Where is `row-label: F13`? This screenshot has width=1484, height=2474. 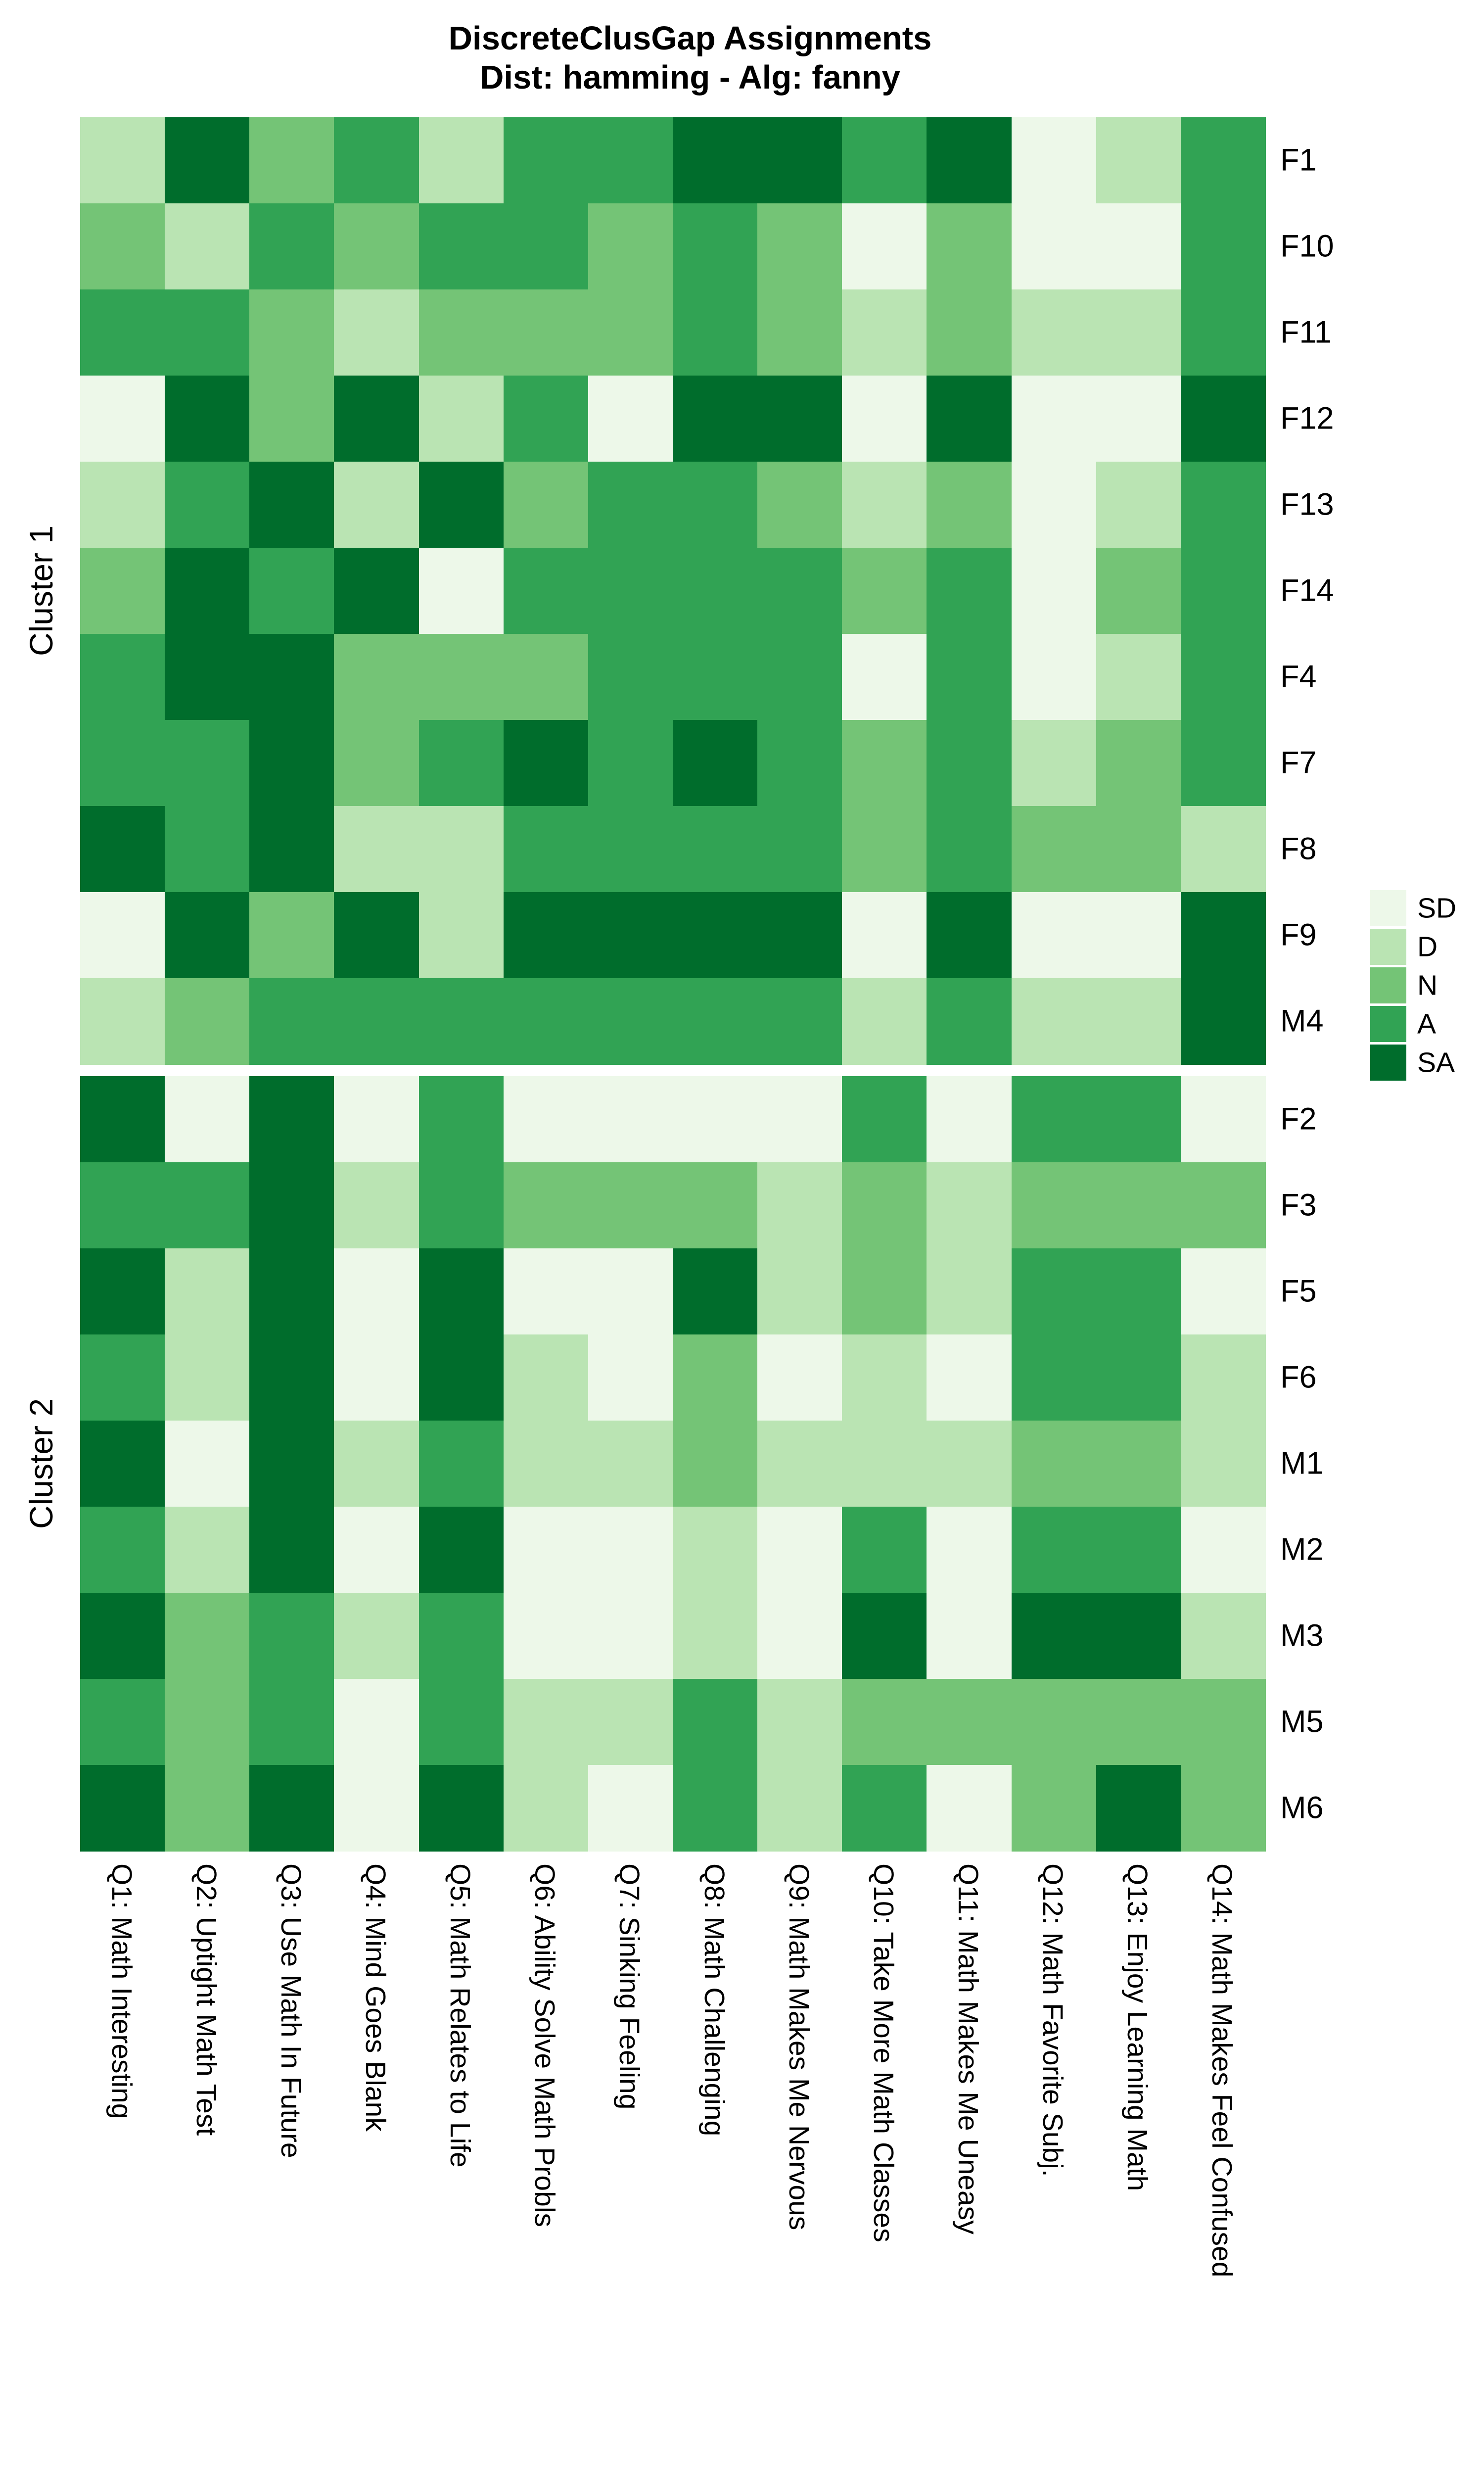 row-label: F13 is located at coordinates (1307, 504).